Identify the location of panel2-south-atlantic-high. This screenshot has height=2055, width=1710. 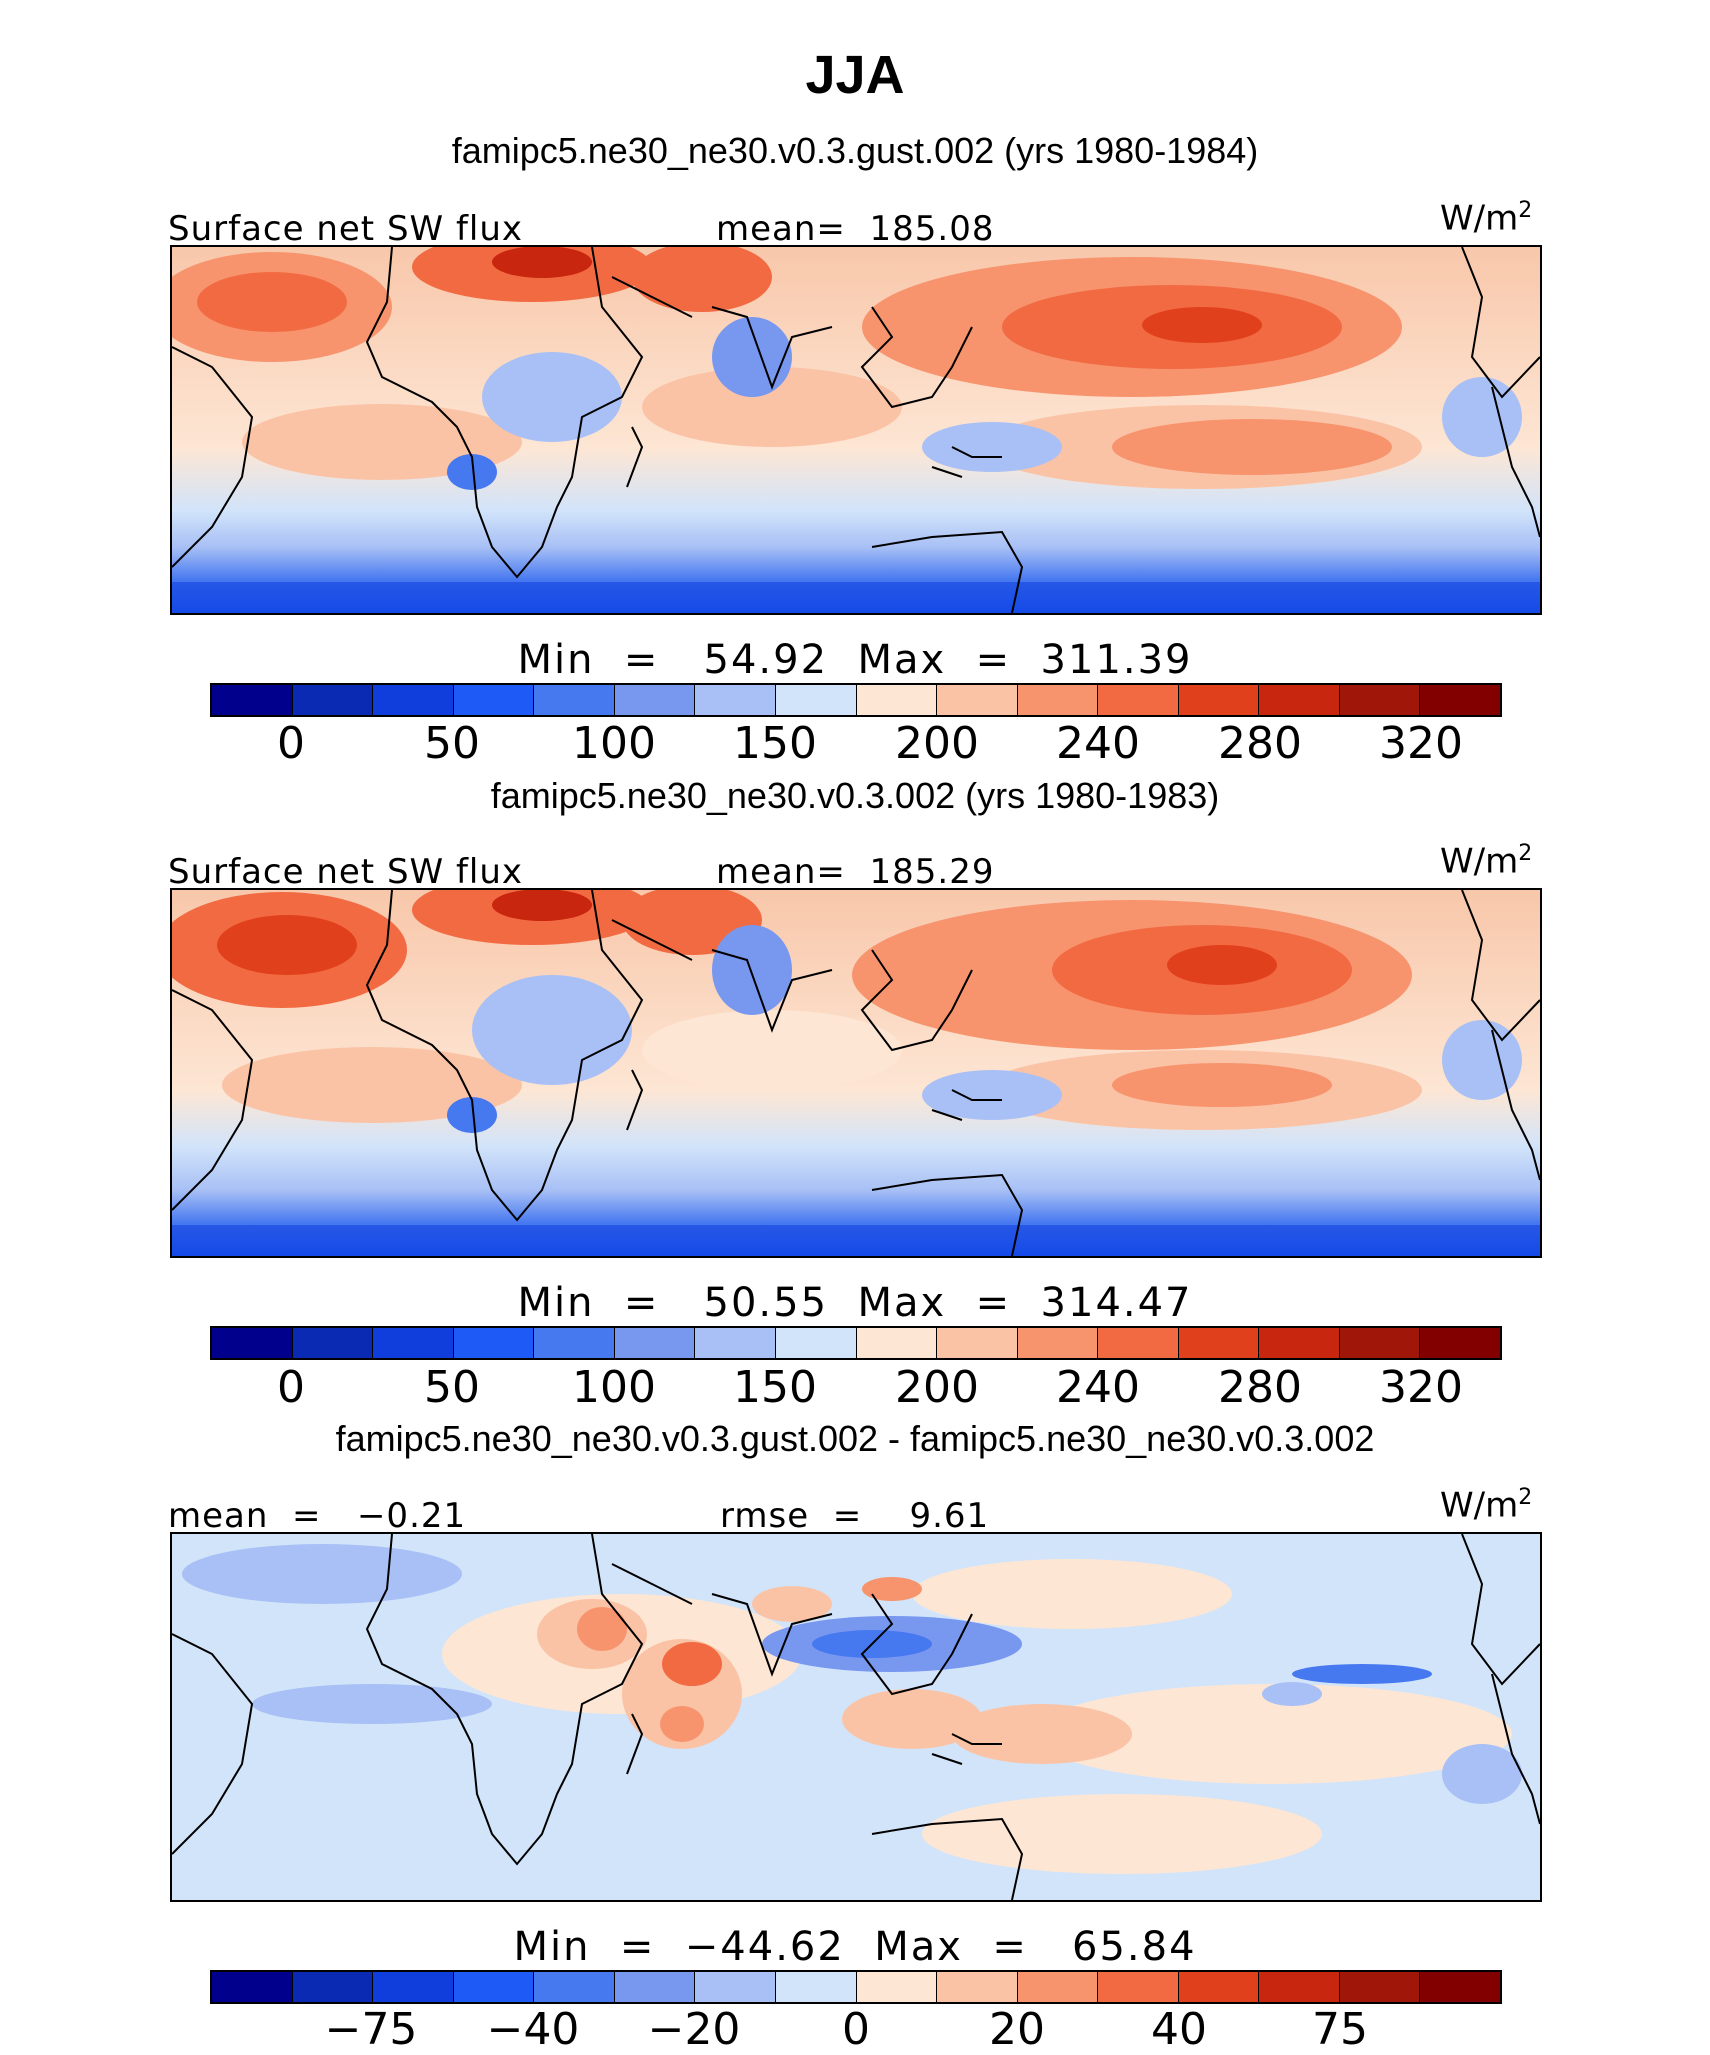
(372, 1085).